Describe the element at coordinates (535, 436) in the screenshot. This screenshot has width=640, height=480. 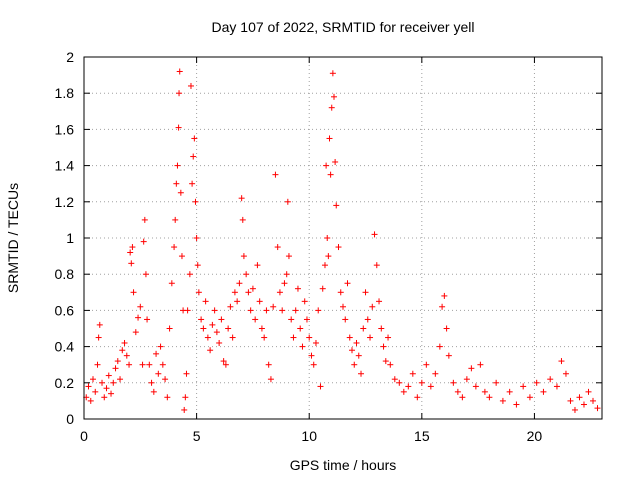
I see `x-tick-label: 20` at that location.